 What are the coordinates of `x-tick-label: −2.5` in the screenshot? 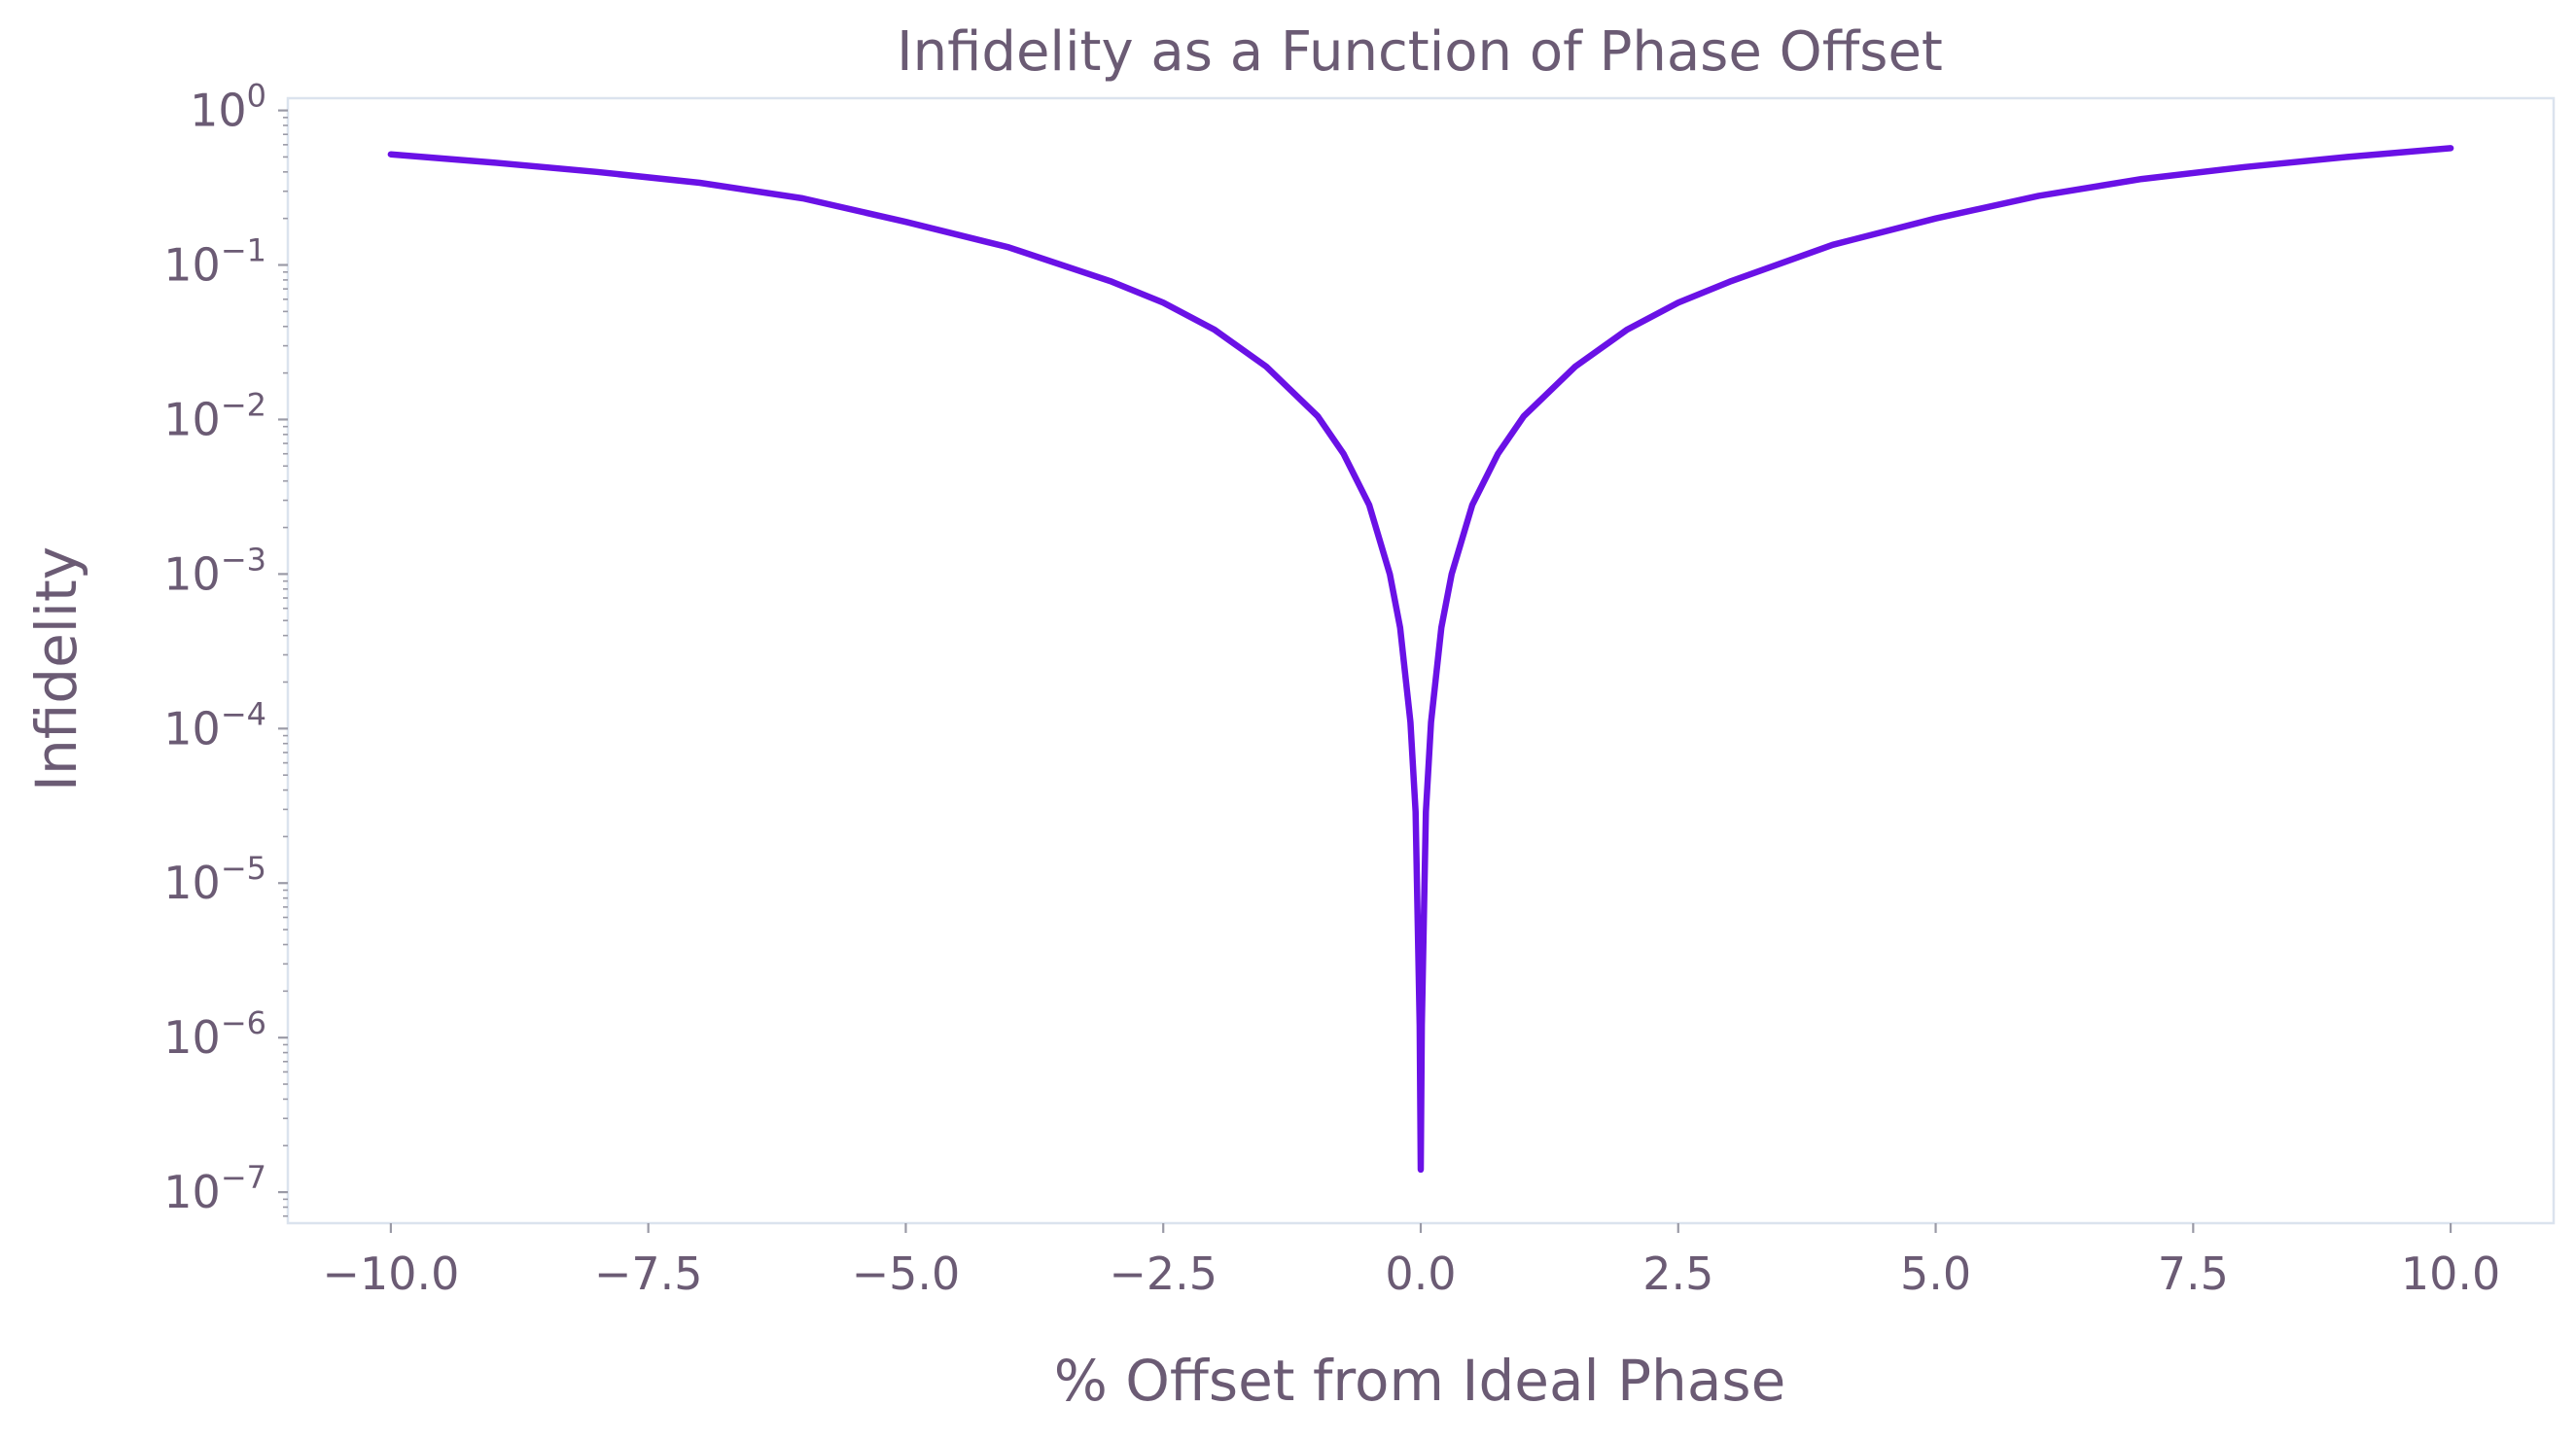 It's located at (1163, 1274).